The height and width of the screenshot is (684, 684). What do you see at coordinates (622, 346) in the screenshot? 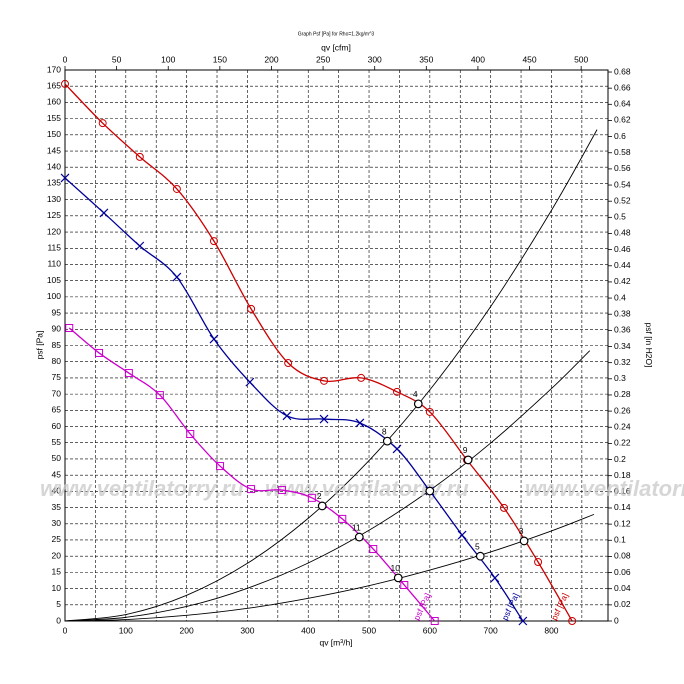
I see `y2-tick-label: 0.34` at bounding box center [622, 346].